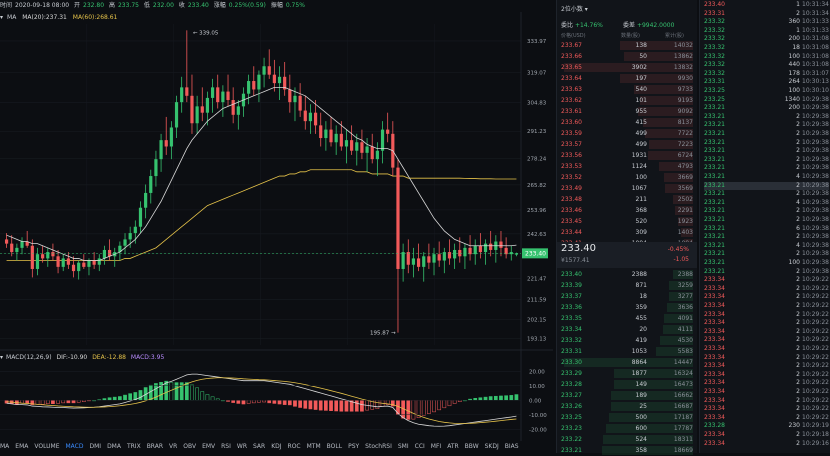 The height and width of the screenshot is (456, 830). Describe the element at coordinates (627, 67) in the screenshot. I see `ask-row: 233.65 3902 13832` at that location.